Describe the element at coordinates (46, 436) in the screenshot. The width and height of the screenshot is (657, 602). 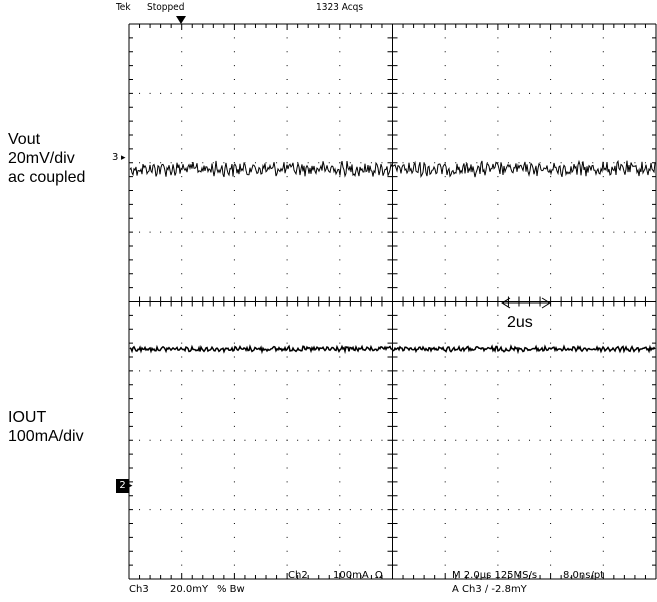
I see `iout-scale-label: 100mA/div` at that location.